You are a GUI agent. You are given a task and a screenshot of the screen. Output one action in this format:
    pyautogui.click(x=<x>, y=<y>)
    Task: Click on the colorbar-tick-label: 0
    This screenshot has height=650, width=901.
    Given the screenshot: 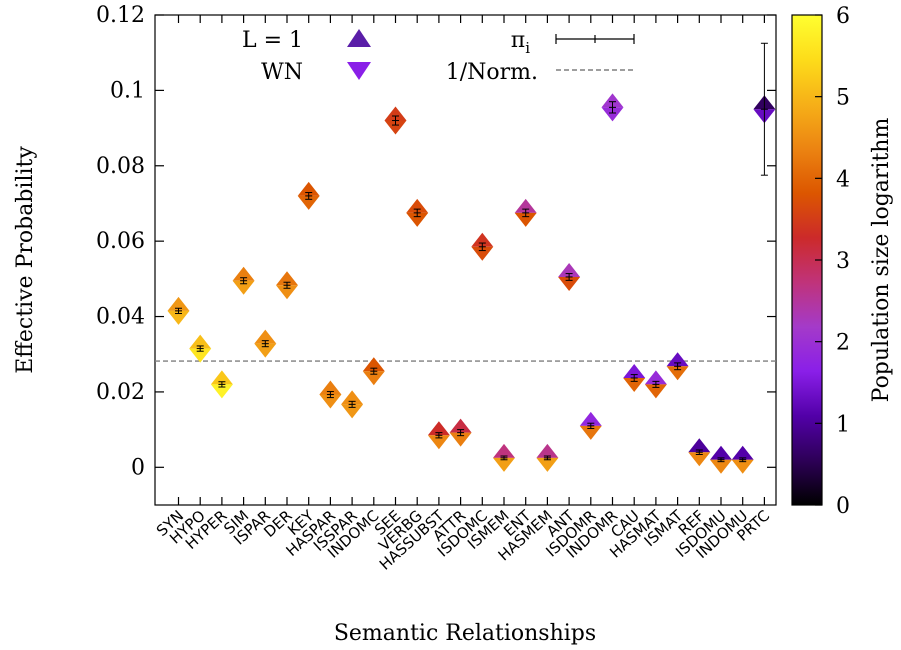 What is the action you would take?
    pyautogui.click(x=843, y=506)
    